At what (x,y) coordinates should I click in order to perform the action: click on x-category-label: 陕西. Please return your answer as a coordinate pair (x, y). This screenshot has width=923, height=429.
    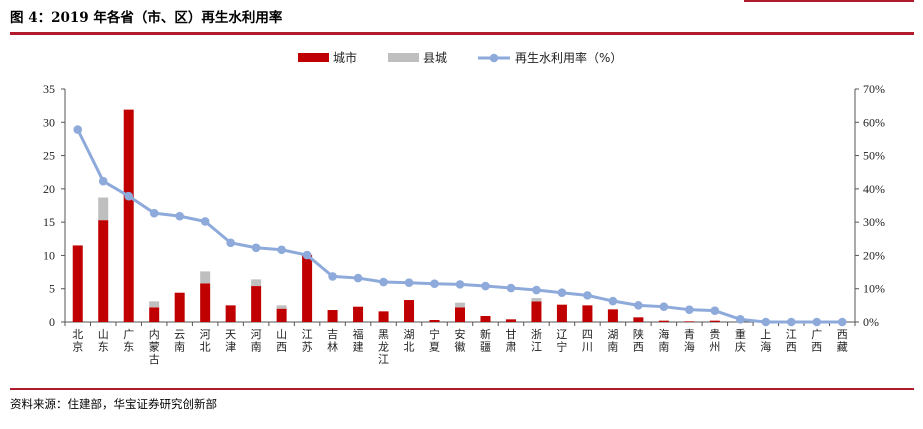
    Looking at the image, I should click on (638, 340).